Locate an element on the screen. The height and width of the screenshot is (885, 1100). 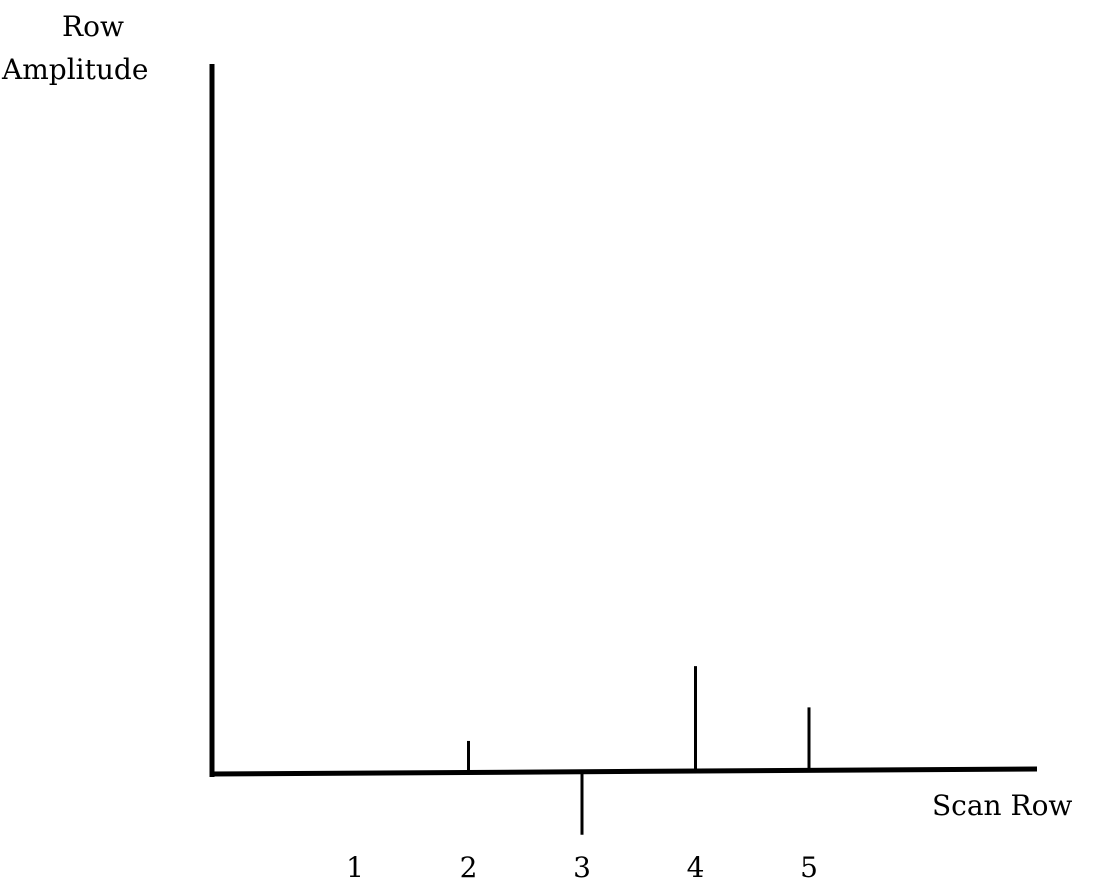
x-axis-line is located at coordinates (623, 771).